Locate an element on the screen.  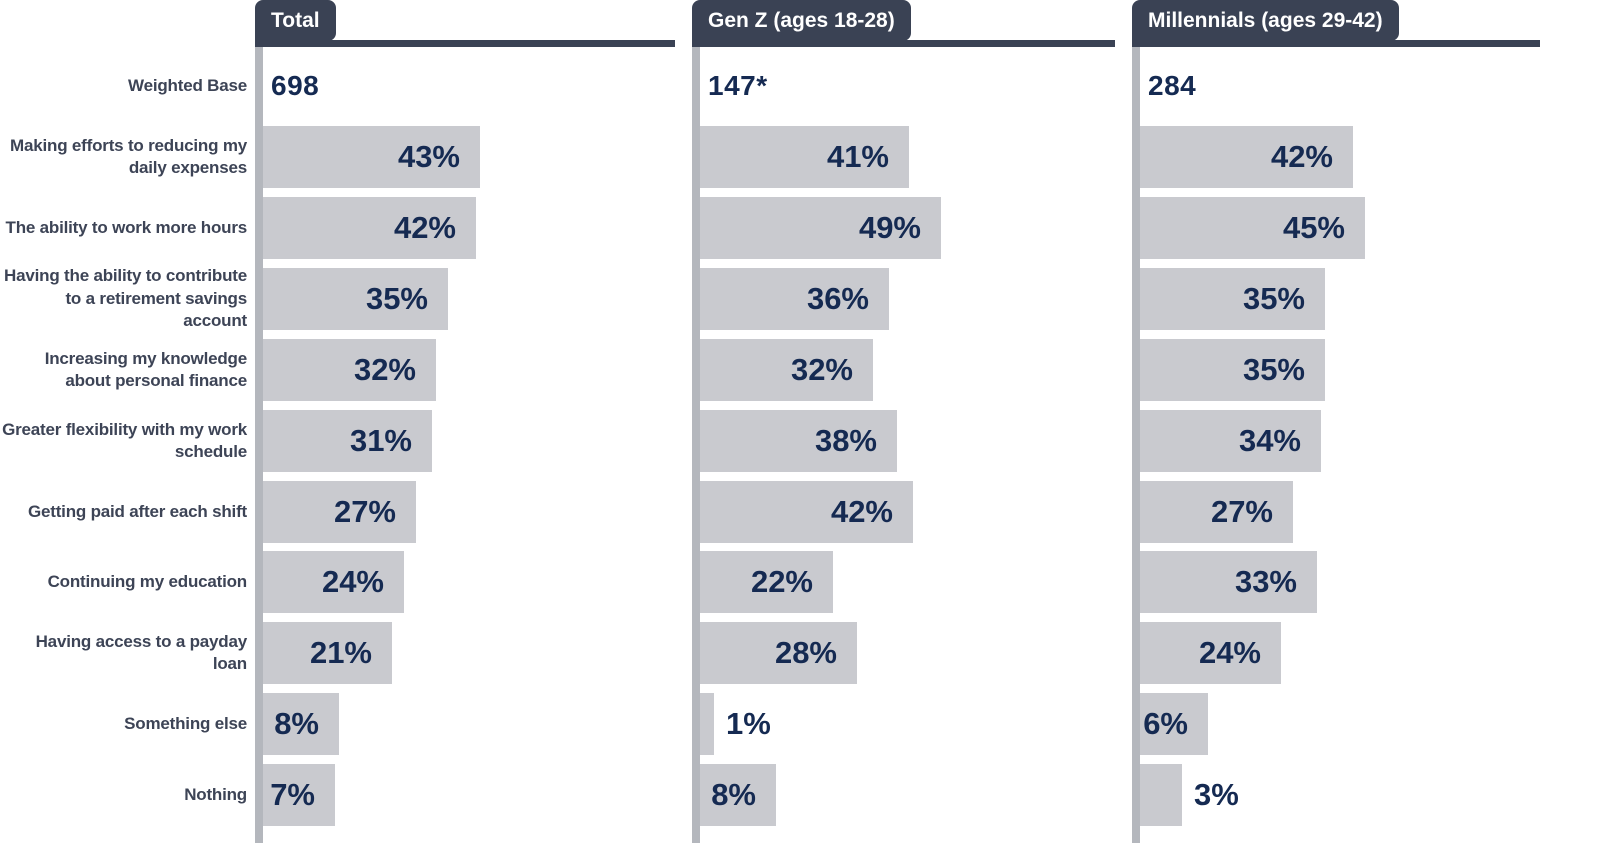
bar-row: 45% is located at coordinates (1340, 228).